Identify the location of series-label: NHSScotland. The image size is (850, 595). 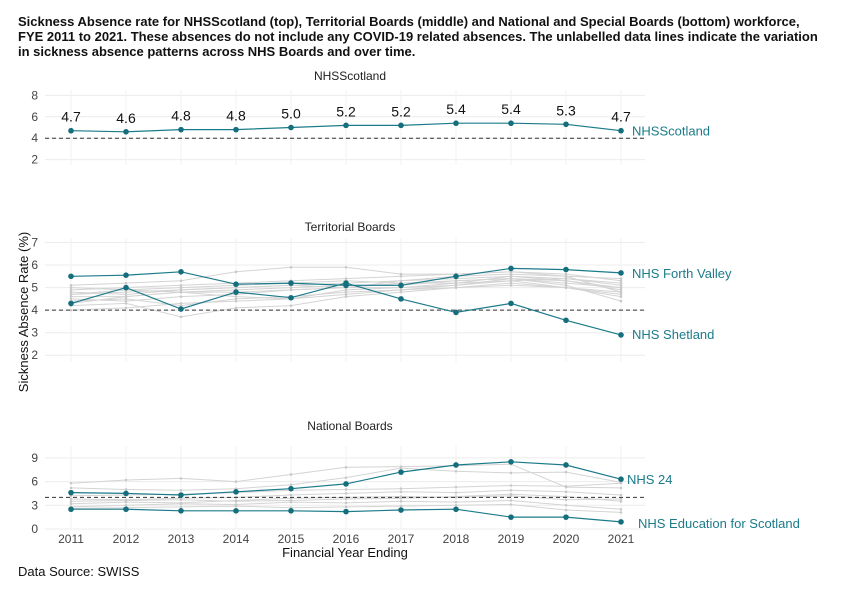
(671, 131).